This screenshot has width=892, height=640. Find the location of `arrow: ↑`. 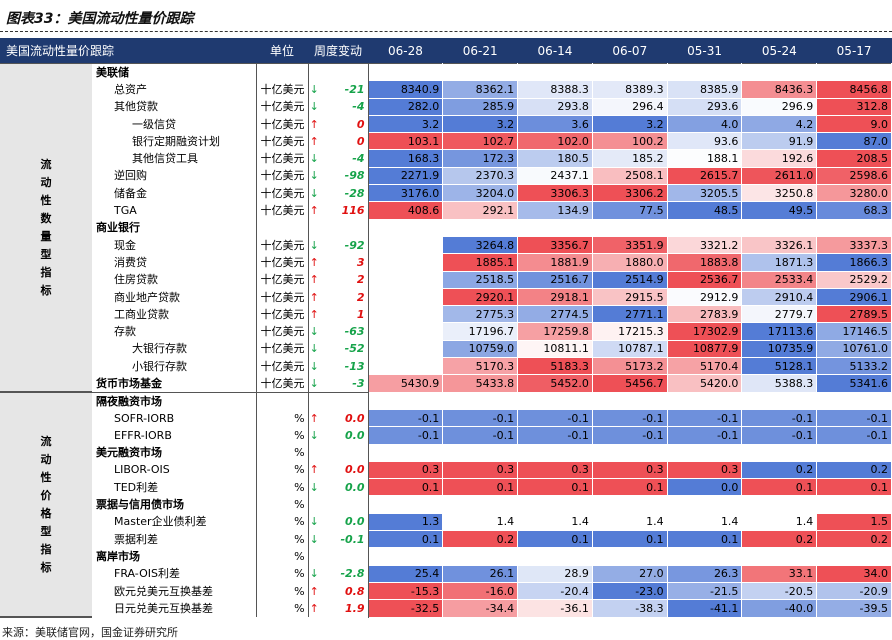

arrow: ↑ is located at coordinates (314, 141).